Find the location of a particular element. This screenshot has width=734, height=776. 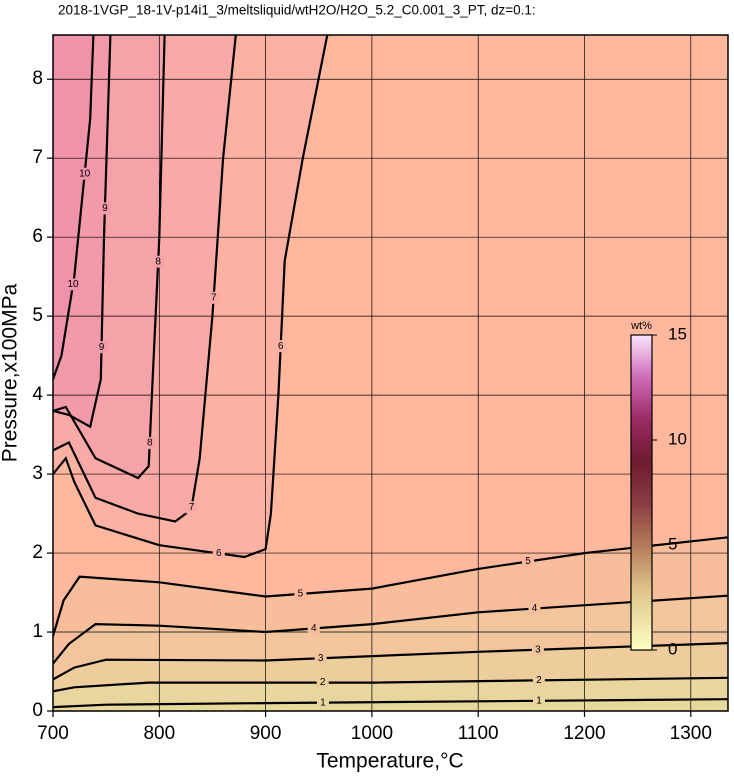

y-tick-label: 2 is located at coordinates (37, 552).